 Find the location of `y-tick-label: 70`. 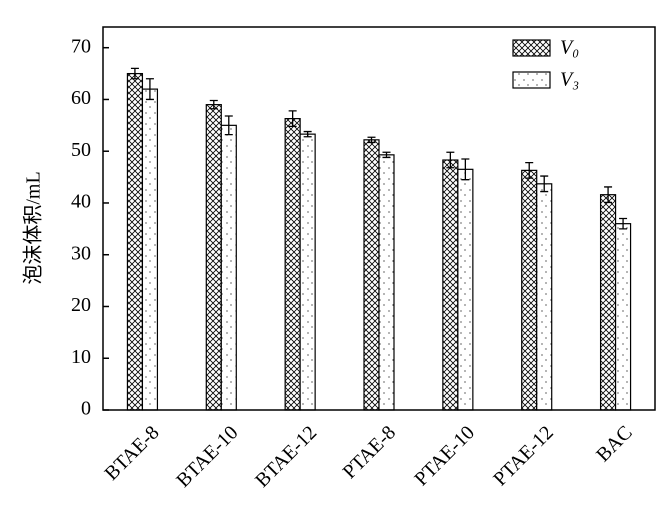

y-tick-label: 70 is located at coordinates (81, 46).